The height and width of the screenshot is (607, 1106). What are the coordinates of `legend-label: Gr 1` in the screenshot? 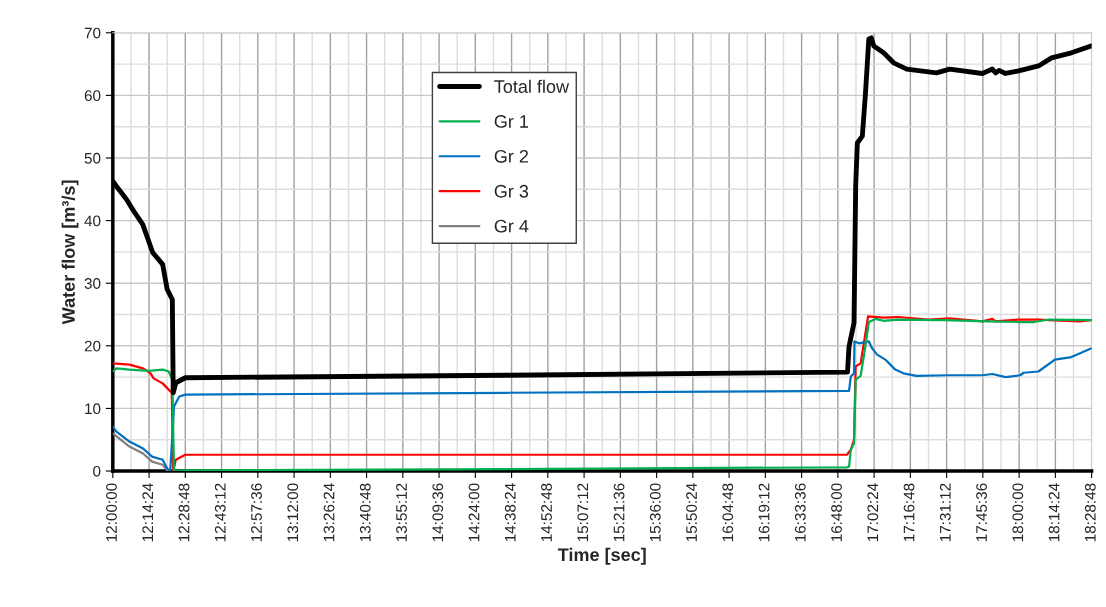 It's located at (511, 121).